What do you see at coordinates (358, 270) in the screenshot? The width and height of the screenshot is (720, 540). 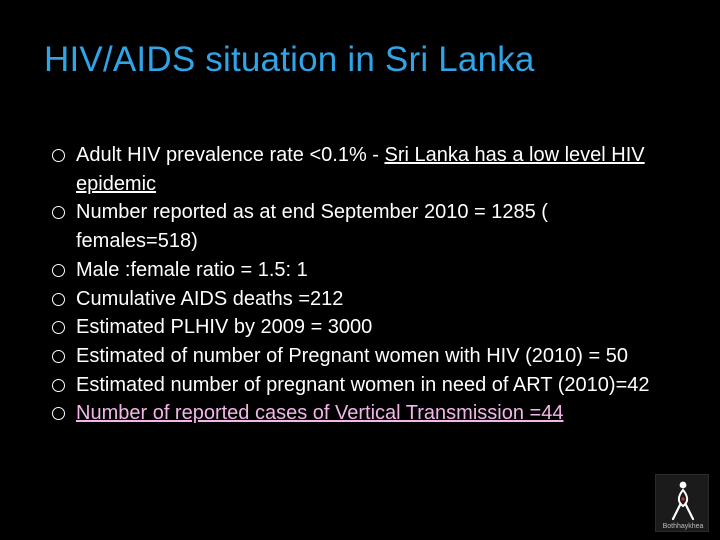 I see `bullet-sex-ratio: Male :female ratio = 1.5: 1` at bounding box center [358, 270].